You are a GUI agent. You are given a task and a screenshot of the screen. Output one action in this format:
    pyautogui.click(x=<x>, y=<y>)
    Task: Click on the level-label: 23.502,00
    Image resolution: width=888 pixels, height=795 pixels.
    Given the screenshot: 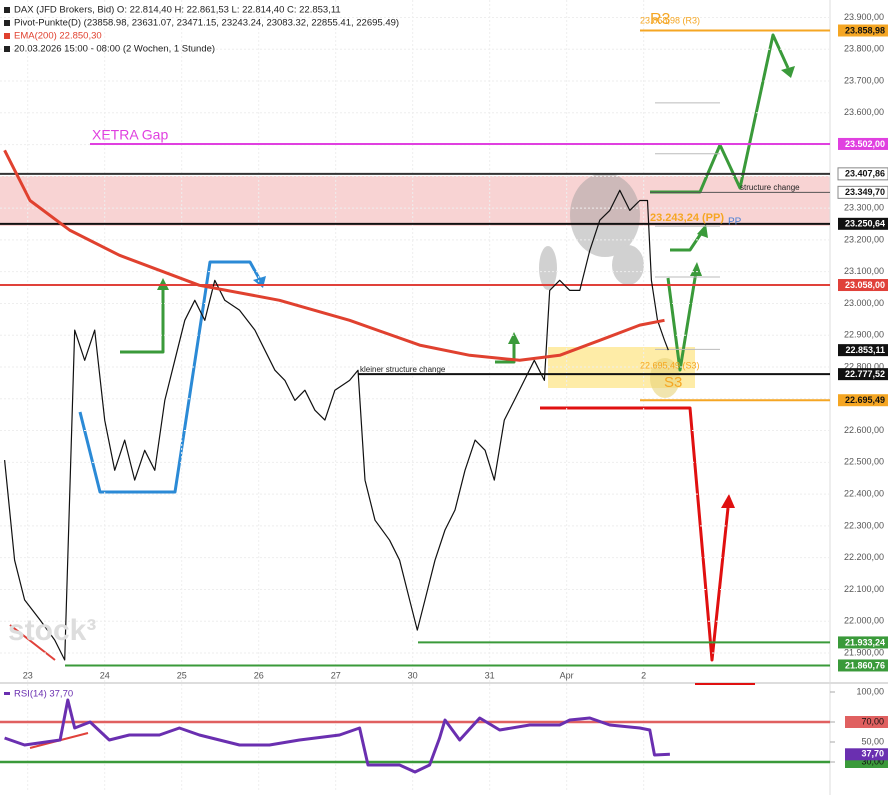 What is the action you would take?
    pyautogui.click(x=865, y=144)
    